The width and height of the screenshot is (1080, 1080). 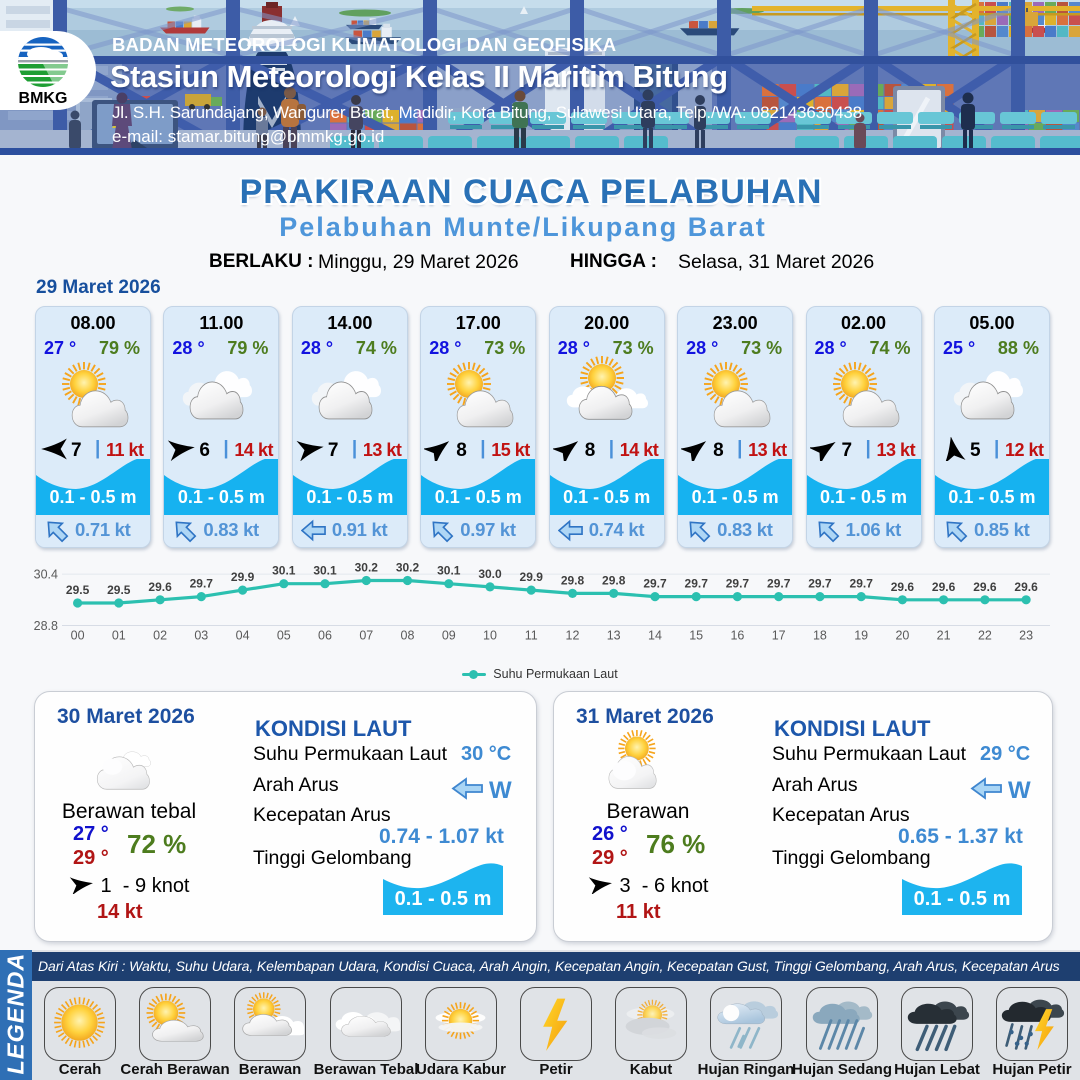 I want to click on svg-text: 23, so click(x=1026, y=636).